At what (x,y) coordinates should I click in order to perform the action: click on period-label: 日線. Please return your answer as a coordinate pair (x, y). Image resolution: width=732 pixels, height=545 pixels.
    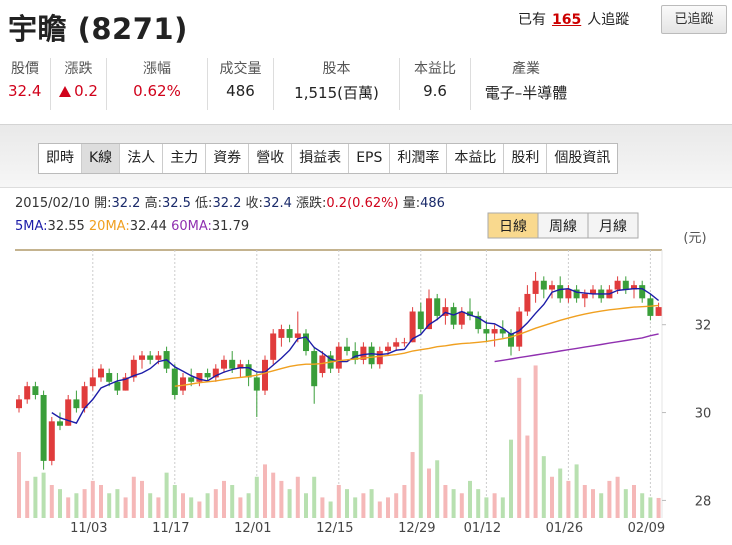
    Looking at the image, I should click on (513, 227).